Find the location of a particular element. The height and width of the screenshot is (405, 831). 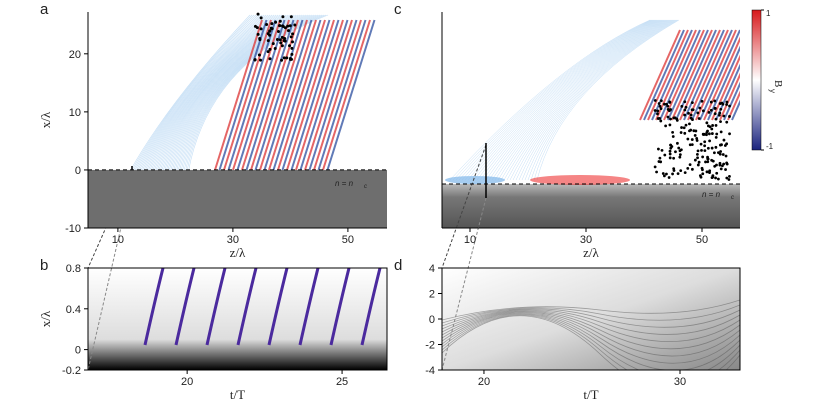

colorbar-label: B is located at coordinates (778, 83).